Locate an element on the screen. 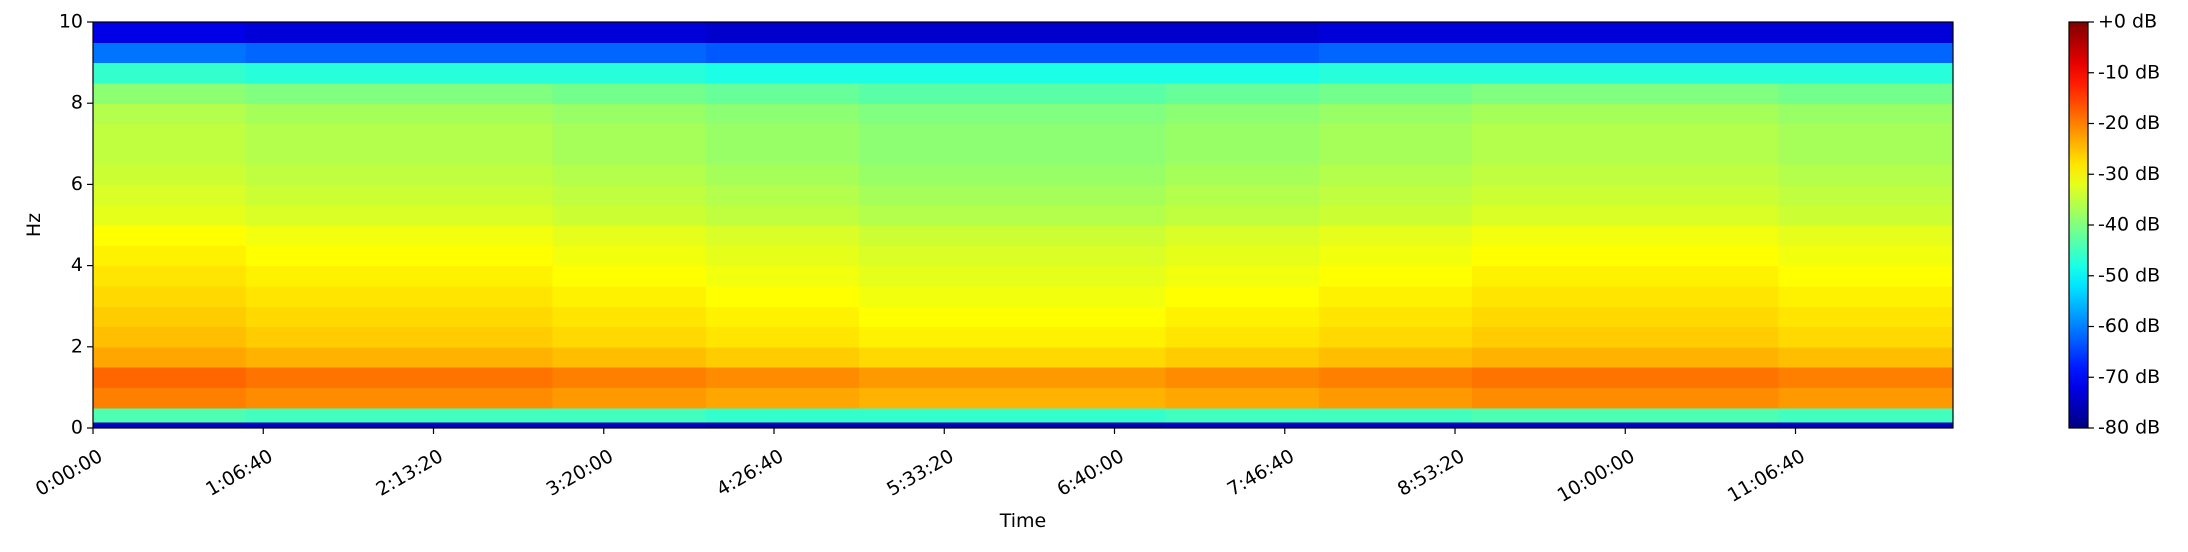  x-tick-label: 5:33:20 is located at coordinates (920, 473).